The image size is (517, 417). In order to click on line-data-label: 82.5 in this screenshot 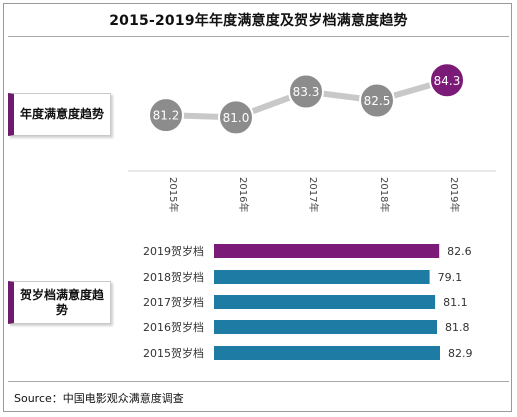, I will do `click(377, 101)`.